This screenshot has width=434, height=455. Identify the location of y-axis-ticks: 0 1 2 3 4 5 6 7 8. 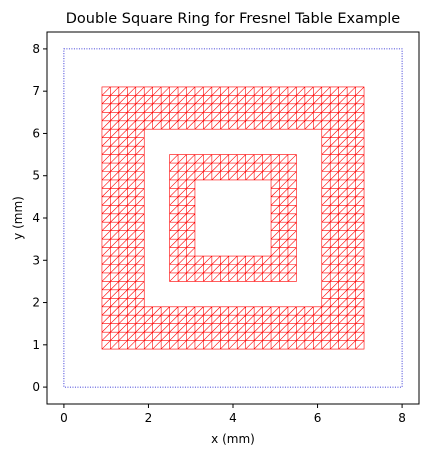
(39, 218).